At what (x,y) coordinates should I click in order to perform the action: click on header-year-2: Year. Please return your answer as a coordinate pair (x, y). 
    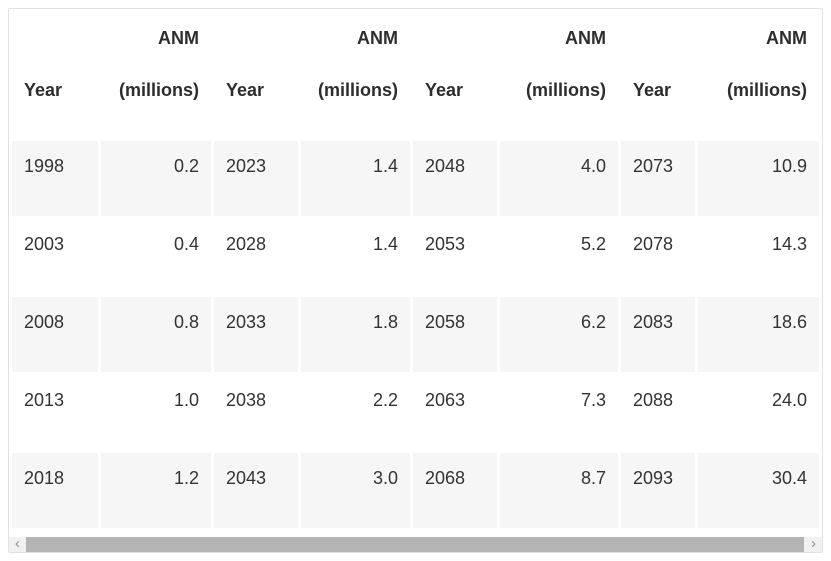
    Looking at the image, I should click on (256, 75).